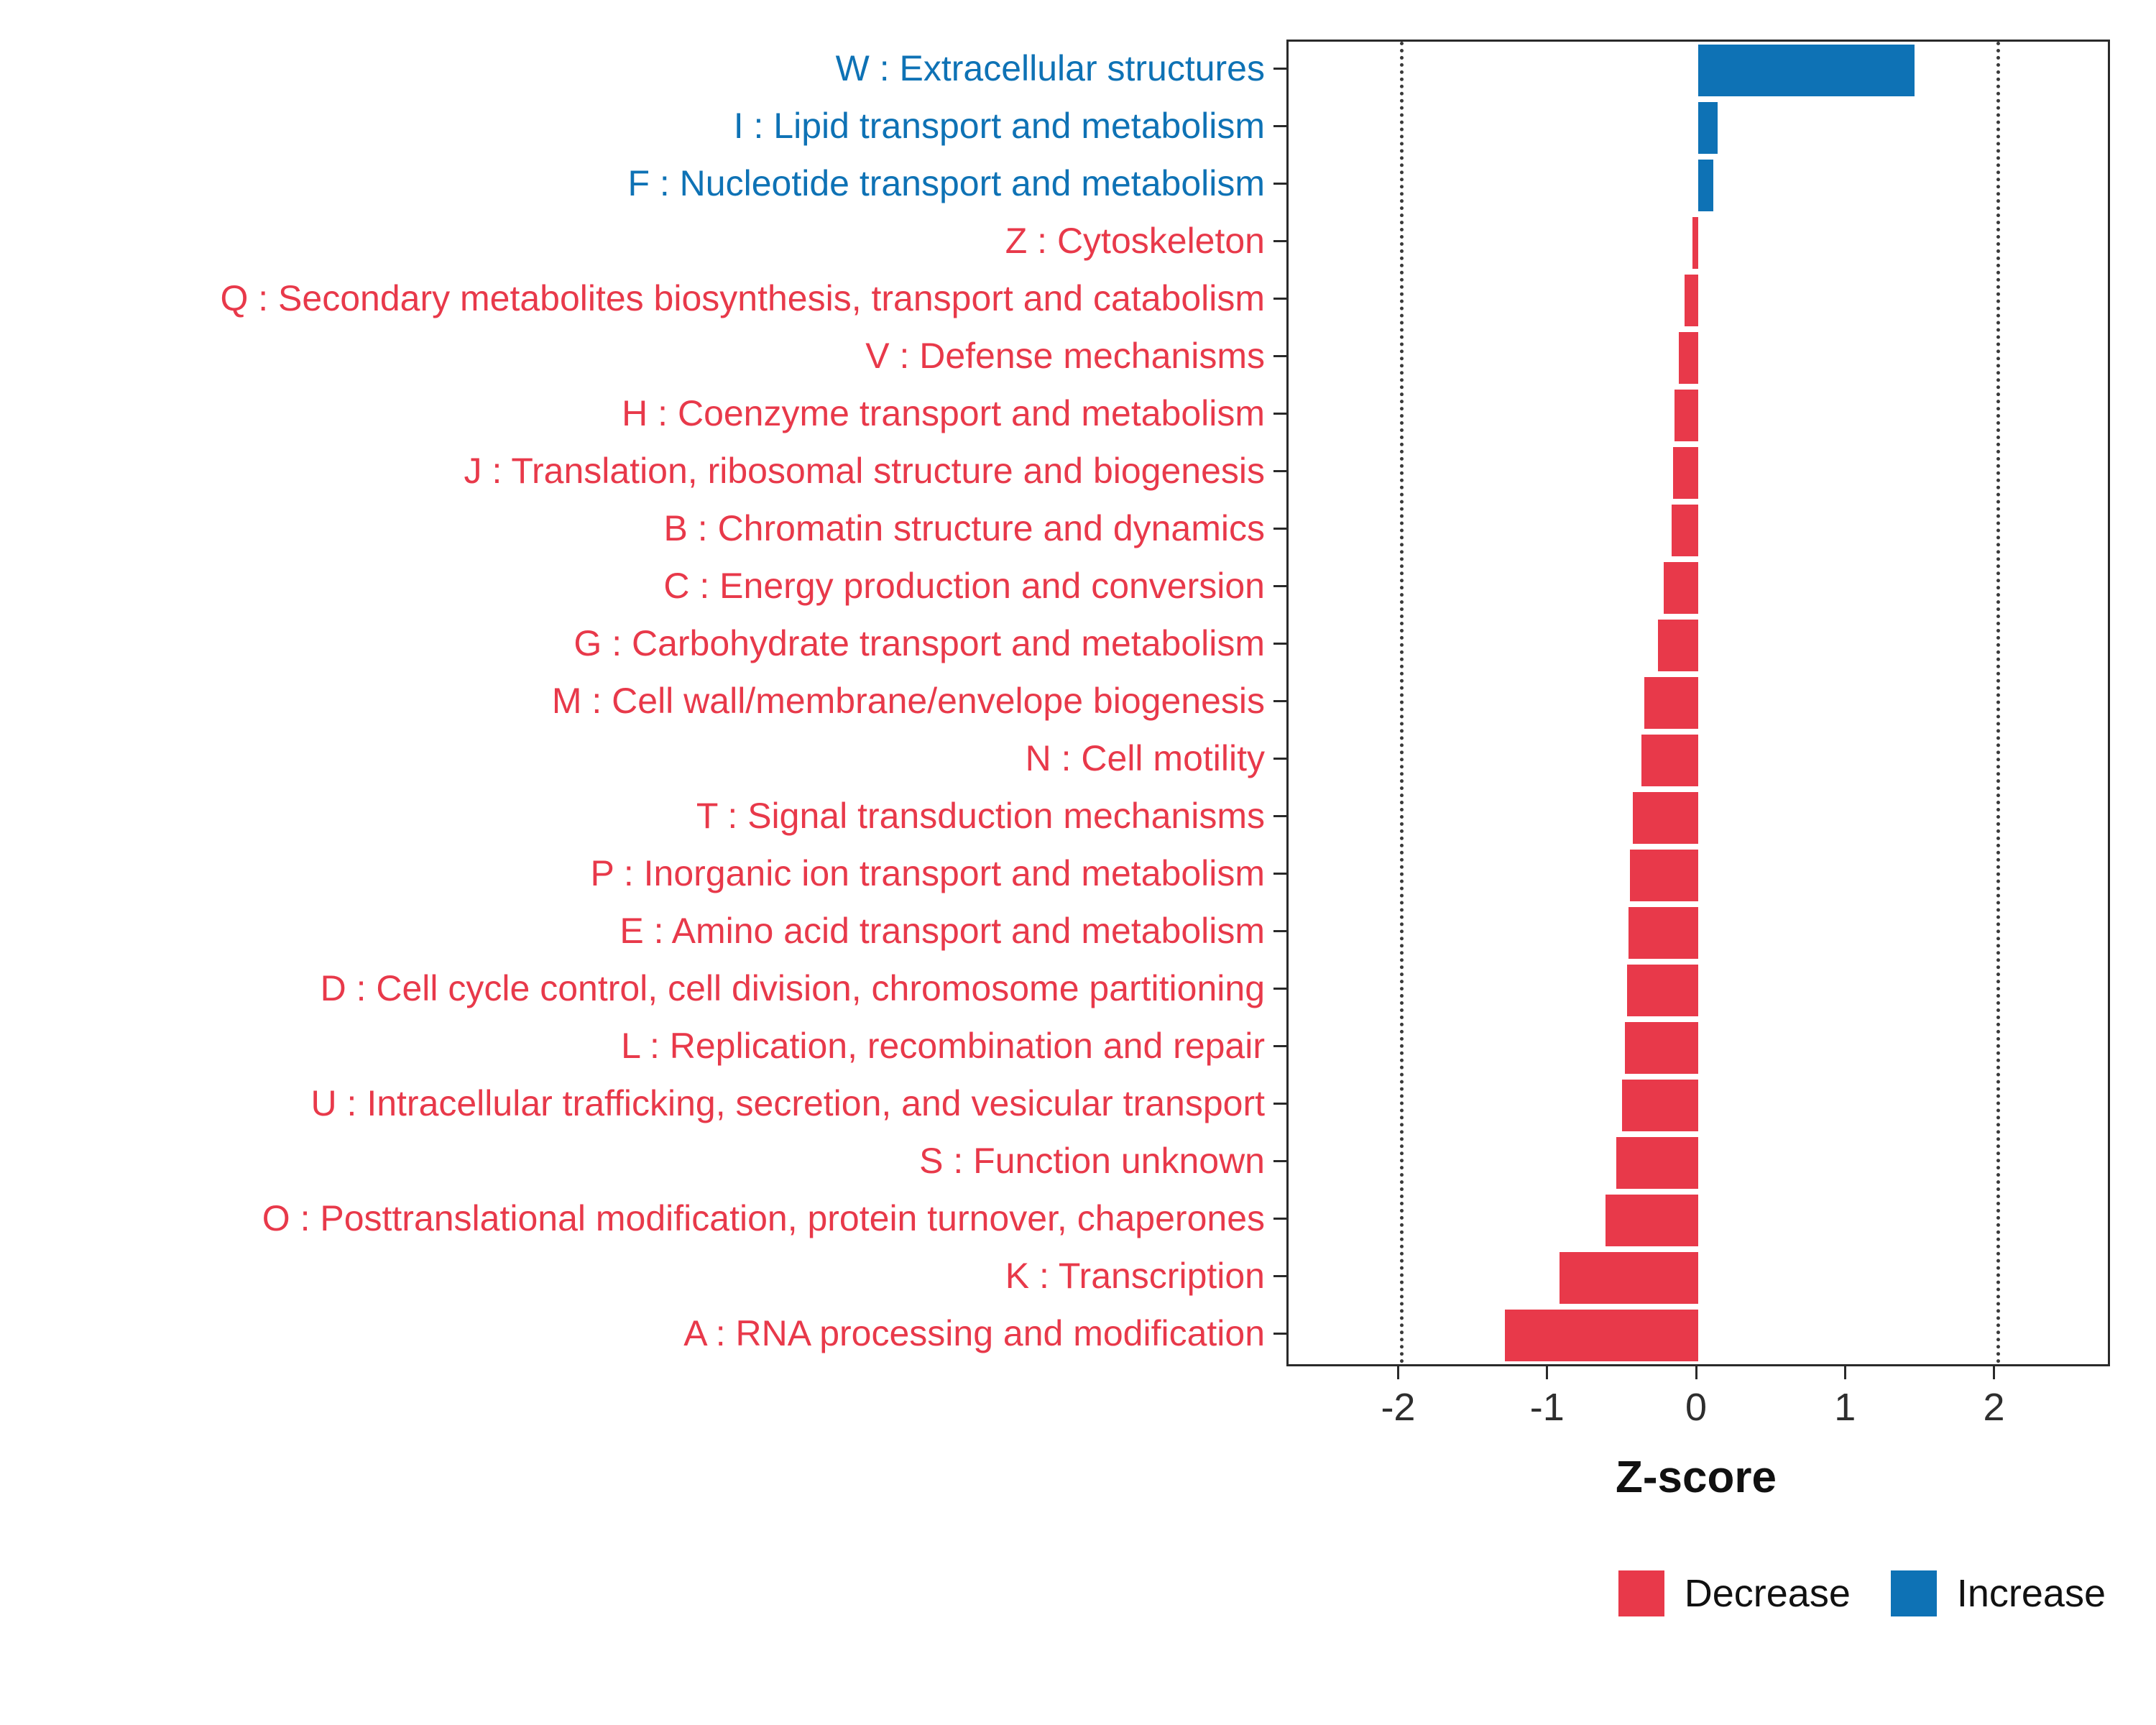  Describe the element at coordinates (1681, 588) in the screenshot. I see `bar-C` at that location.